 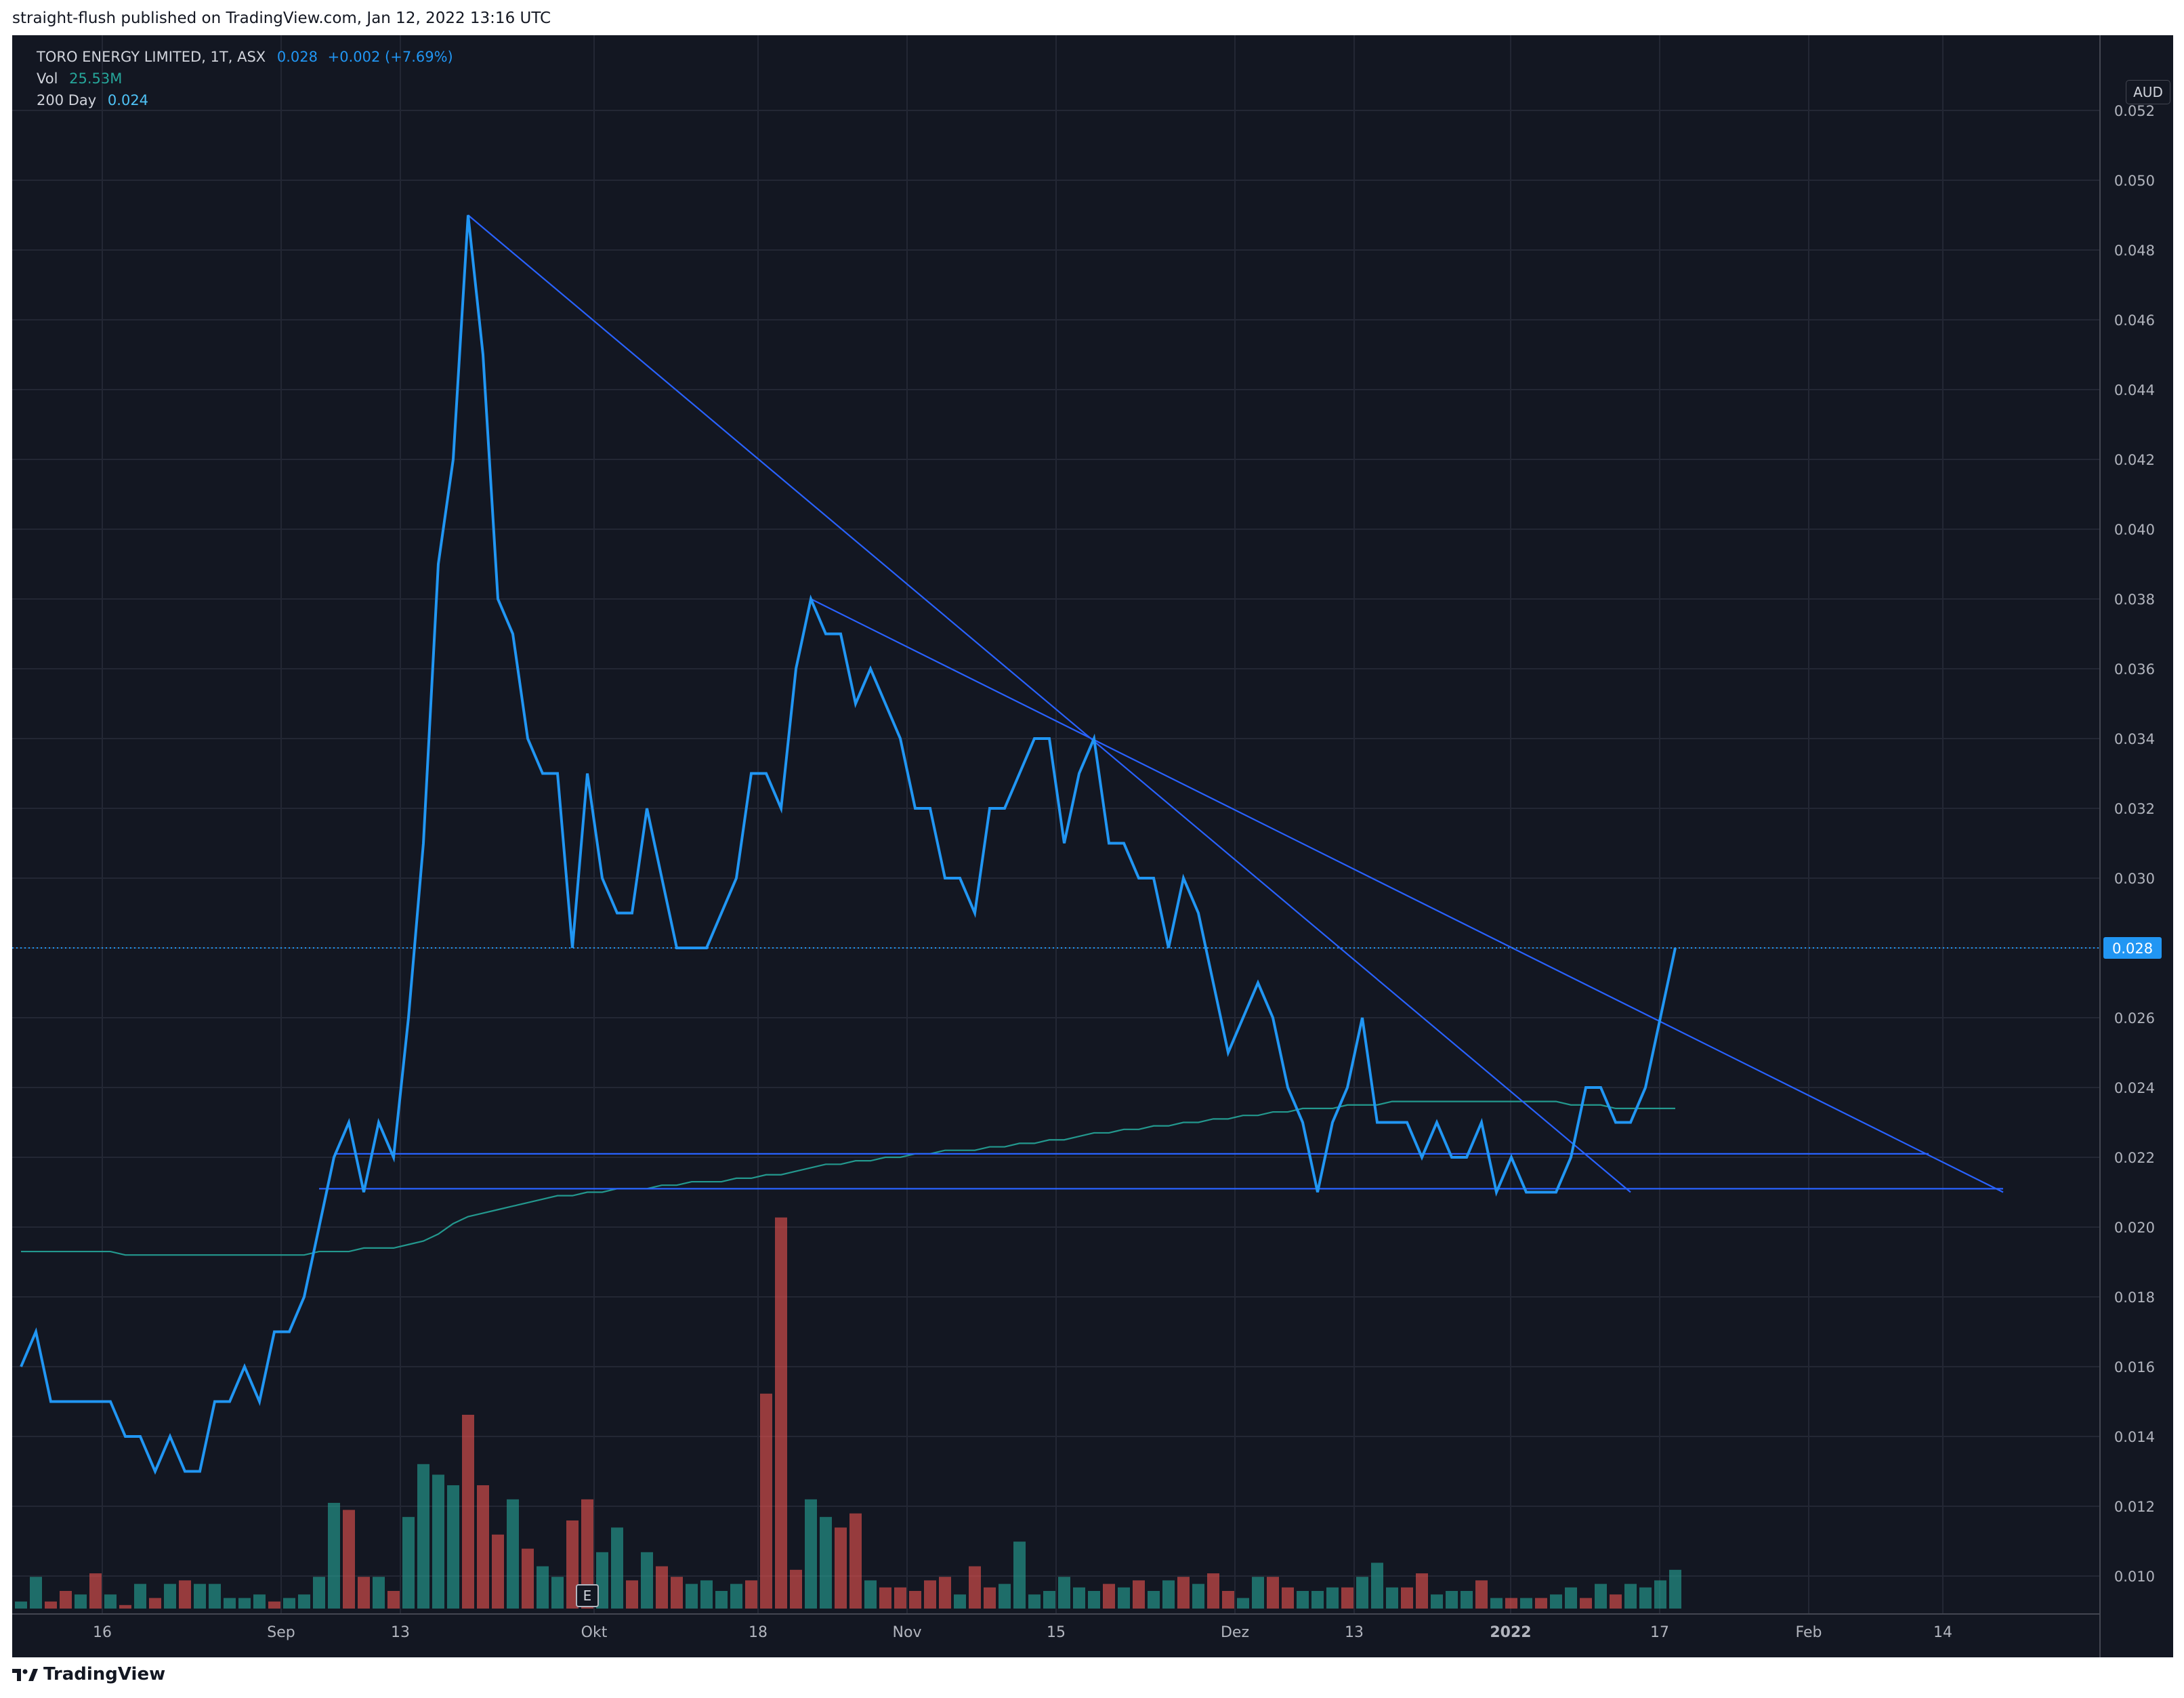 I want to click on x-tick-label: 16, so click(x=102, y=1633).